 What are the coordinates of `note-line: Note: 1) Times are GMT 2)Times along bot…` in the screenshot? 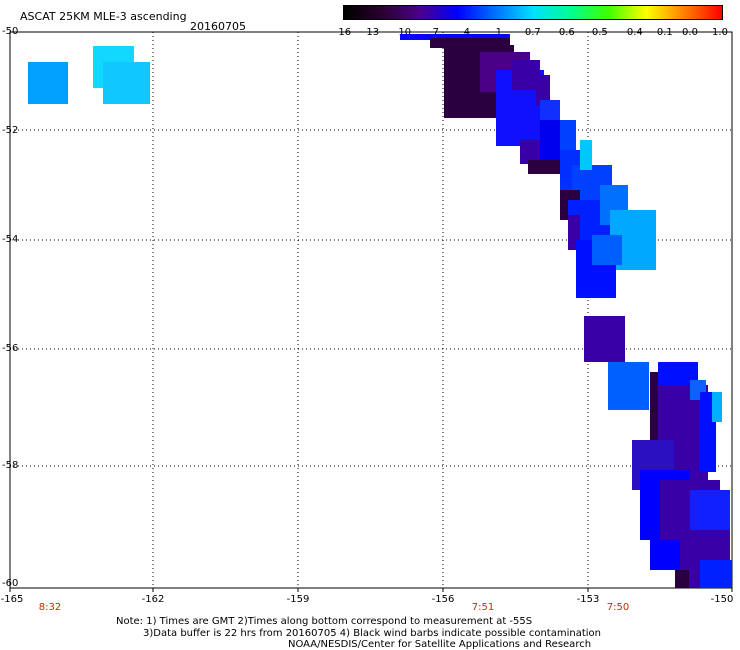 It's located at (324, 621).